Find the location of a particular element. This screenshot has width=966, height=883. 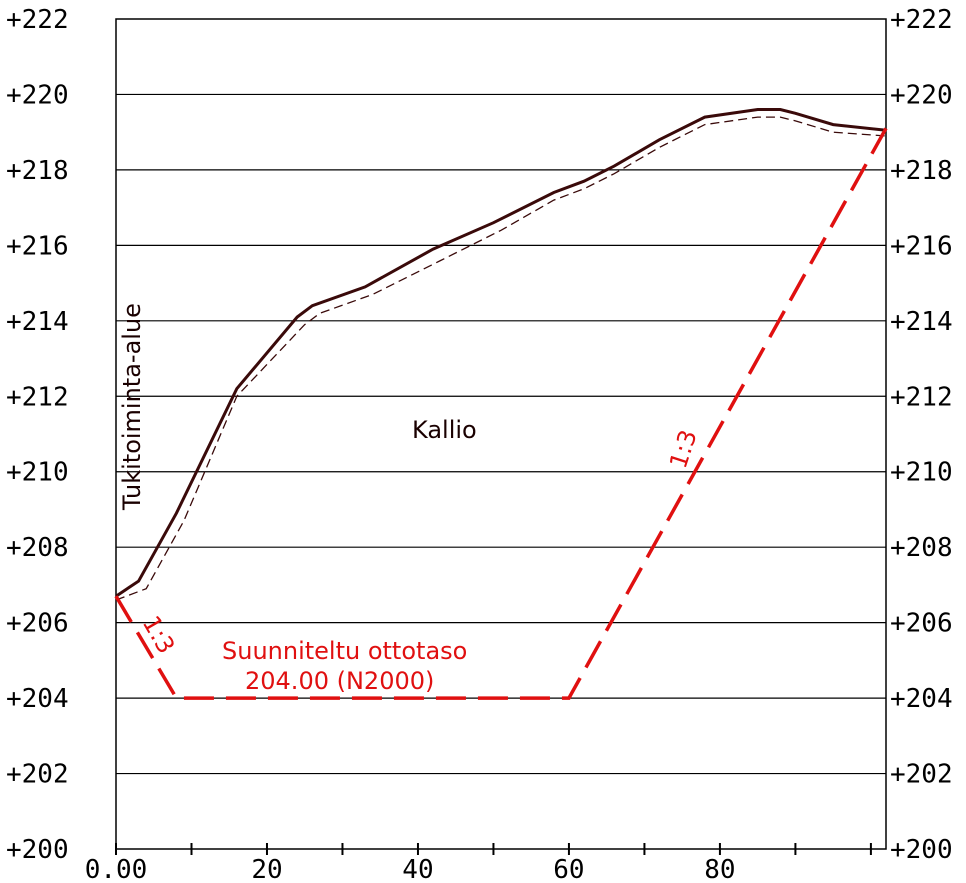

distance-labels: 0.00 20 40 60 80 is located at coordinates (410, 869).